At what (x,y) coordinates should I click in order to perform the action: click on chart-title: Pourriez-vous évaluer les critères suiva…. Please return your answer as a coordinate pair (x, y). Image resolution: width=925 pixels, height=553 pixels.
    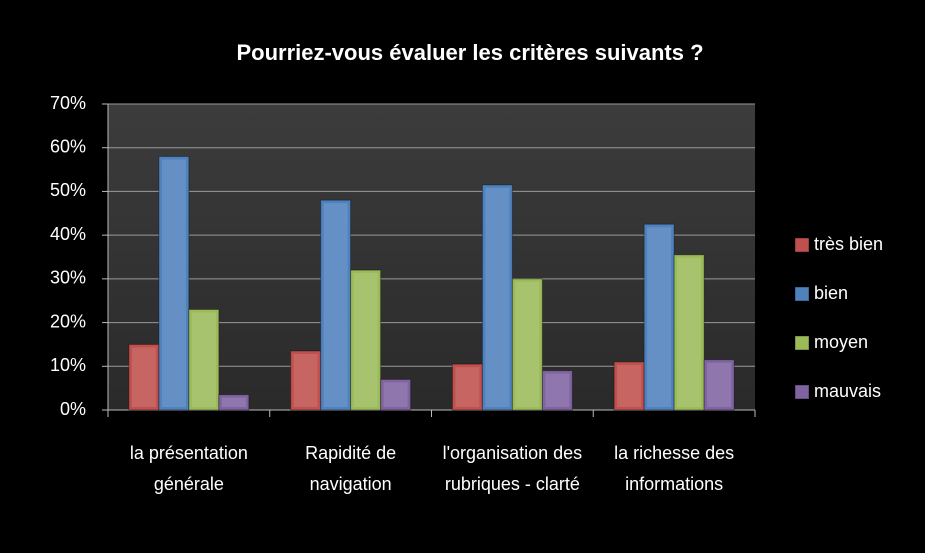
    Looking at the image, I should click on (469, 52).